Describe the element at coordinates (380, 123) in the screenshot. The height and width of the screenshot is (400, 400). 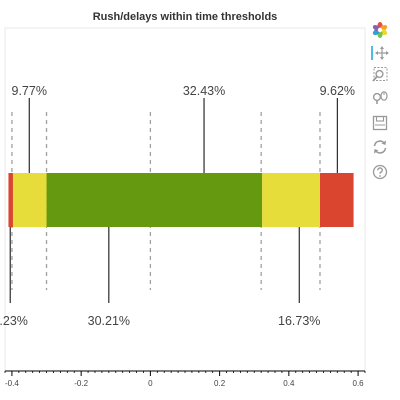
I see `save-icon` at that location.